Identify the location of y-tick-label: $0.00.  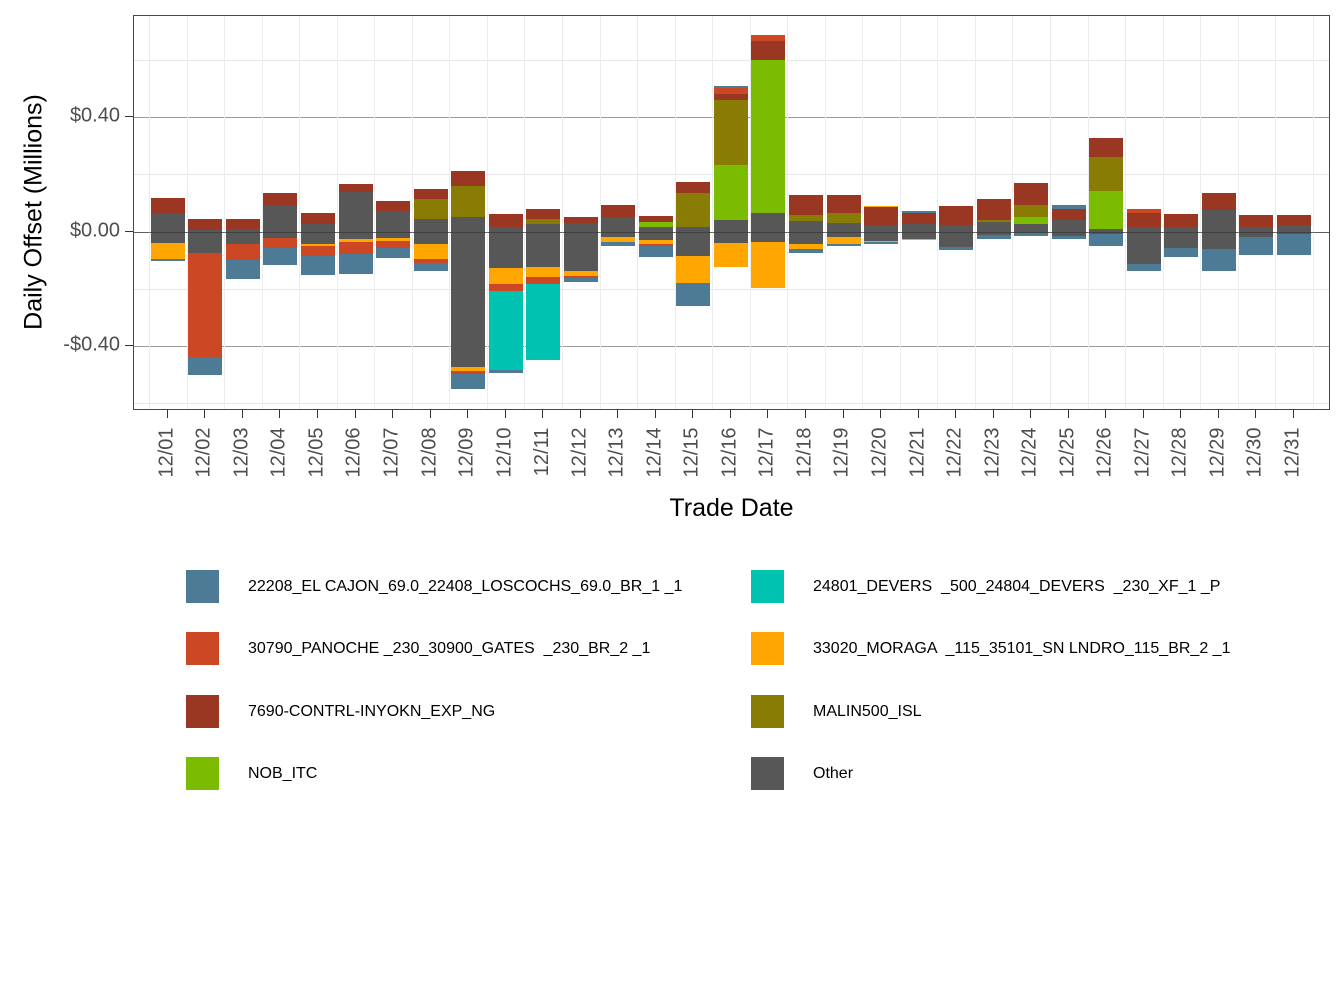
(94, 230).